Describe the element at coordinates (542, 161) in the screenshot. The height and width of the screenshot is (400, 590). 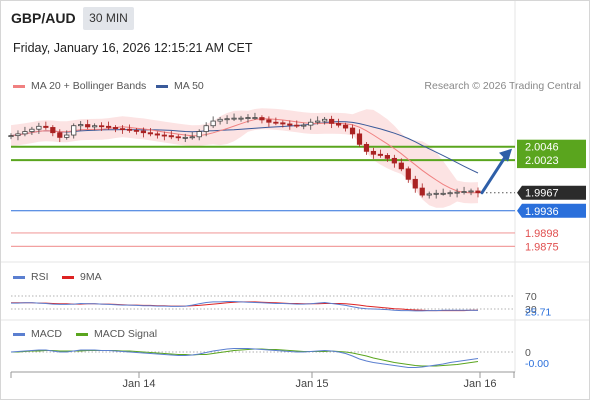
I see `price-label-resistance: 2.0023` at that location.